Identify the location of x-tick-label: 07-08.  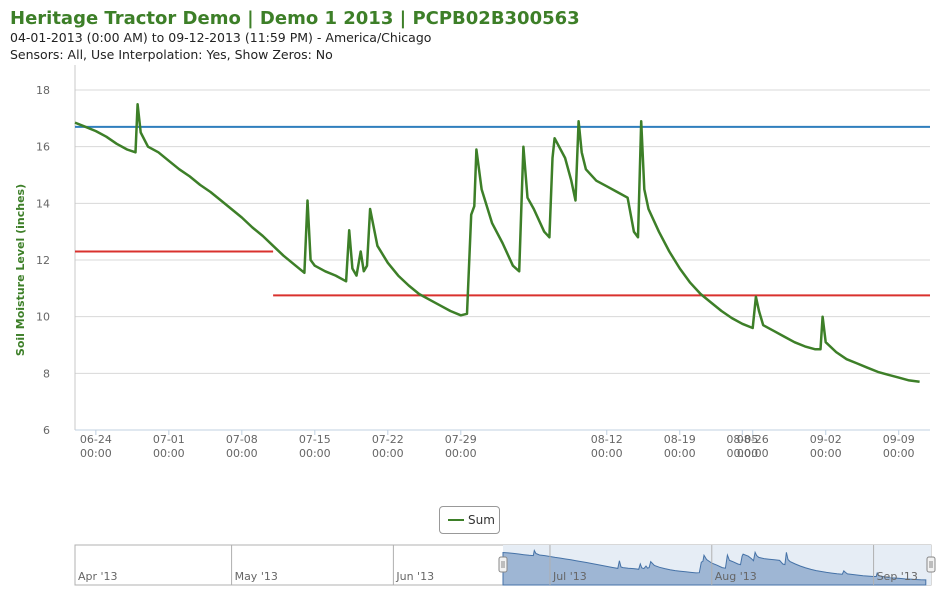
(242, 439).